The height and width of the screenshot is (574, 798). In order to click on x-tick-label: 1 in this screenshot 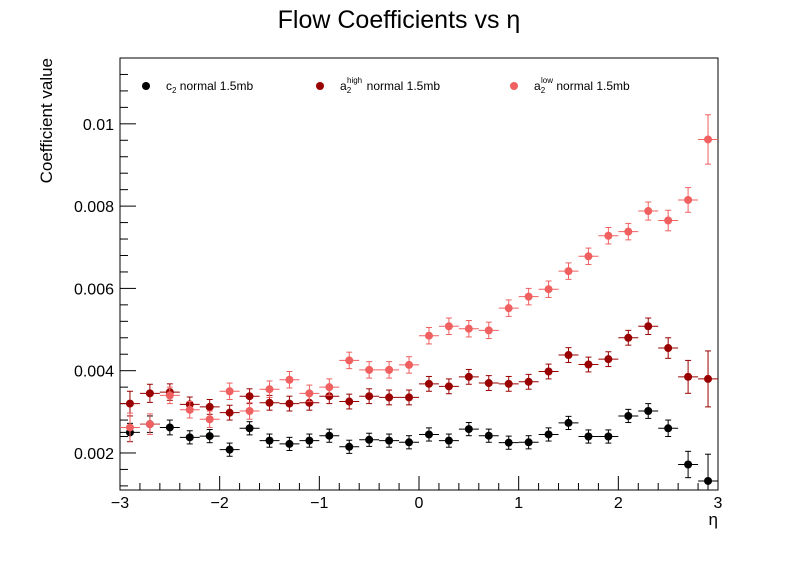, I will do `click(518, 503)`.